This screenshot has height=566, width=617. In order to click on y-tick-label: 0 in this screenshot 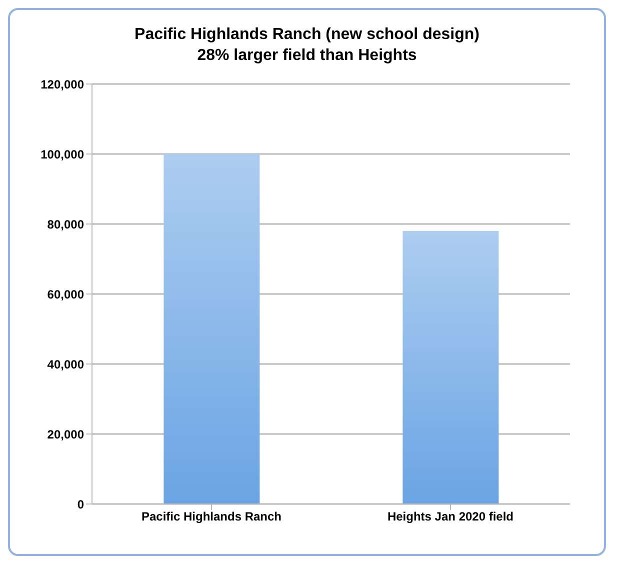, I will do `click(80, 504)`.